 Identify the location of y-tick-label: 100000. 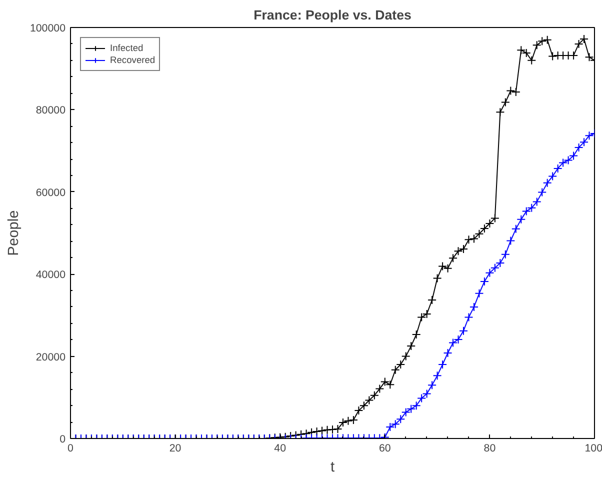
(48, 28).